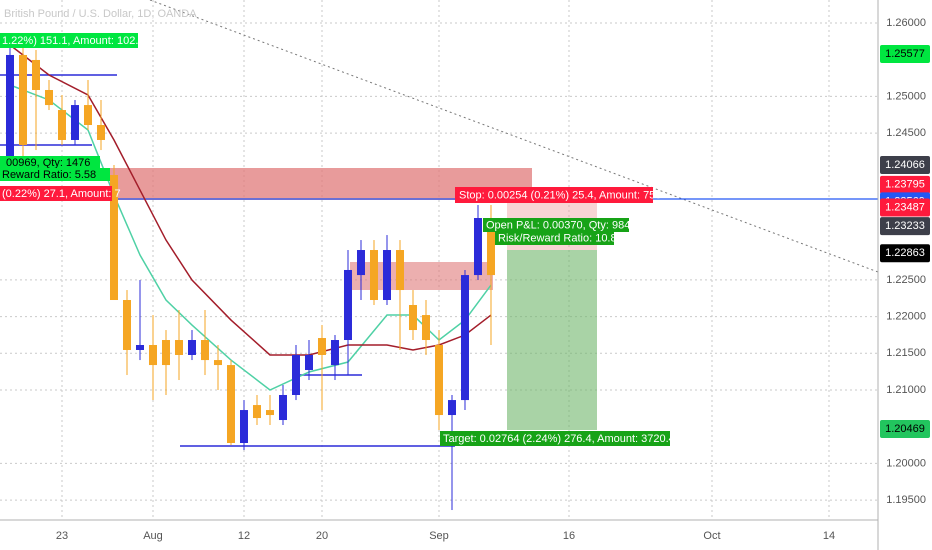  I want to click on y-tick-label: 1.21000, so click(906, 390).